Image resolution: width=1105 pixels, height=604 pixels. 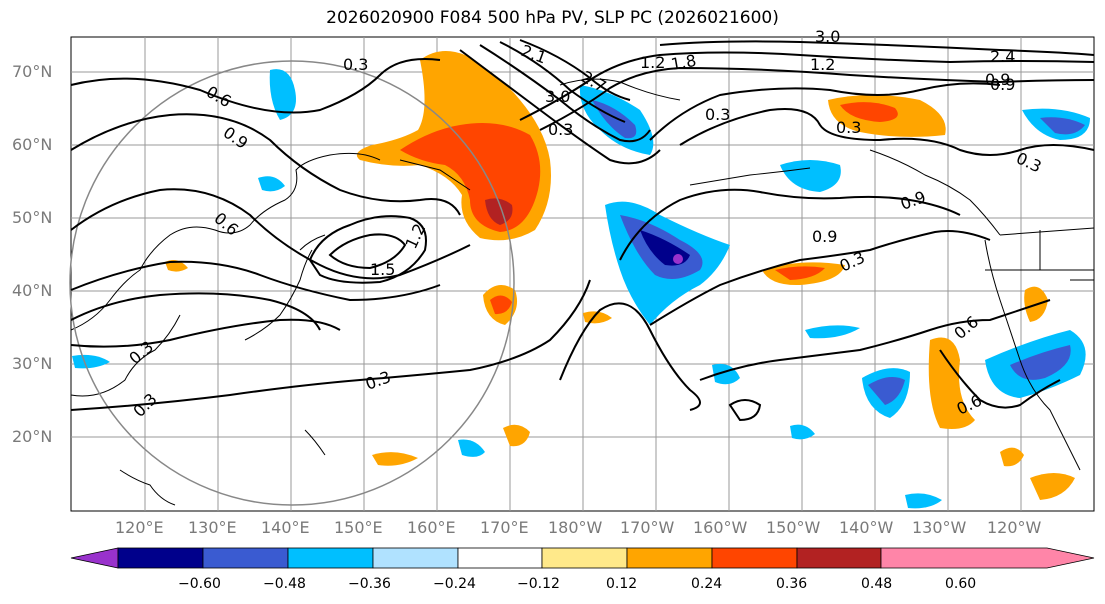 I want to click on pv-negative-central-peak, so click(x=678, y=259).